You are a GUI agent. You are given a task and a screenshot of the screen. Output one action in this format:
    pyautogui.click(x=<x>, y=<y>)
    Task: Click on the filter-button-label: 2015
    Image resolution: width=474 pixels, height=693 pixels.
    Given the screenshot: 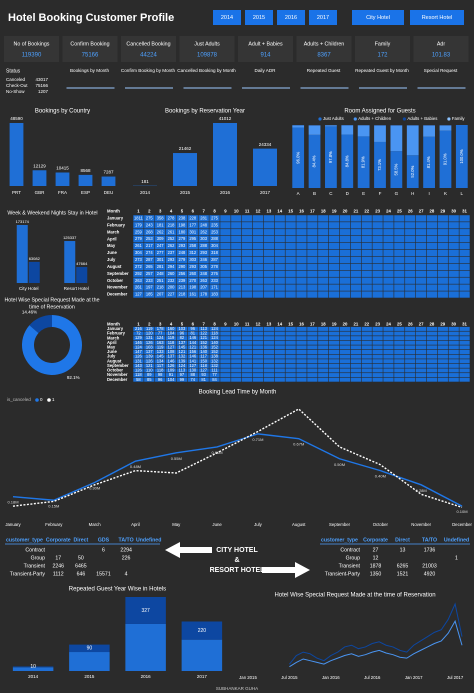 What is the action you would take?
    pyautogui.click(x=259, y=18)
    